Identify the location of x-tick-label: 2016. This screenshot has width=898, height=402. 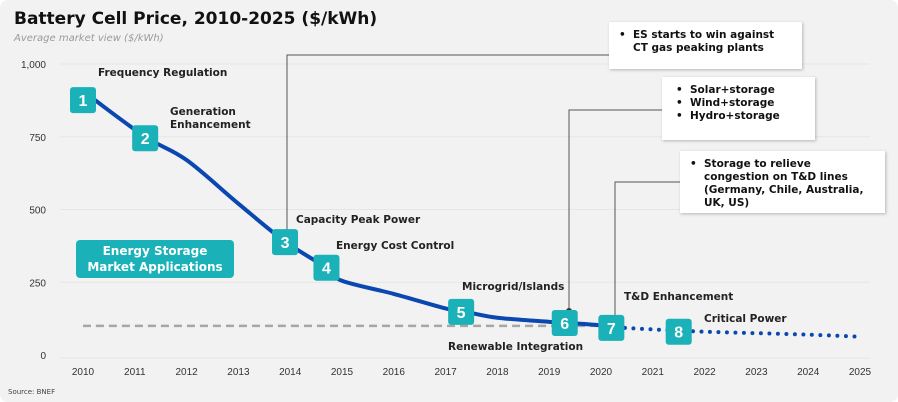
(394, 372).